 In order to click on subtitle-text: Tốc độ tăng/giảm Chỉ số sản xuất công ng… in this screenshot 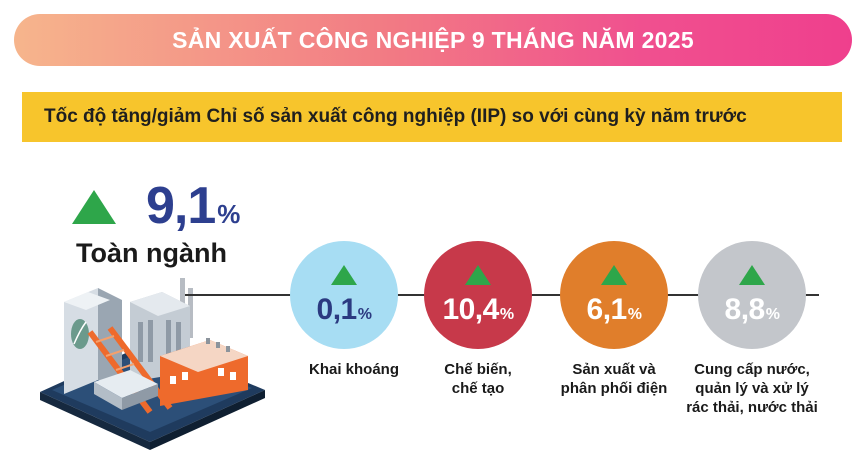, I will do `click(395, 116)`.